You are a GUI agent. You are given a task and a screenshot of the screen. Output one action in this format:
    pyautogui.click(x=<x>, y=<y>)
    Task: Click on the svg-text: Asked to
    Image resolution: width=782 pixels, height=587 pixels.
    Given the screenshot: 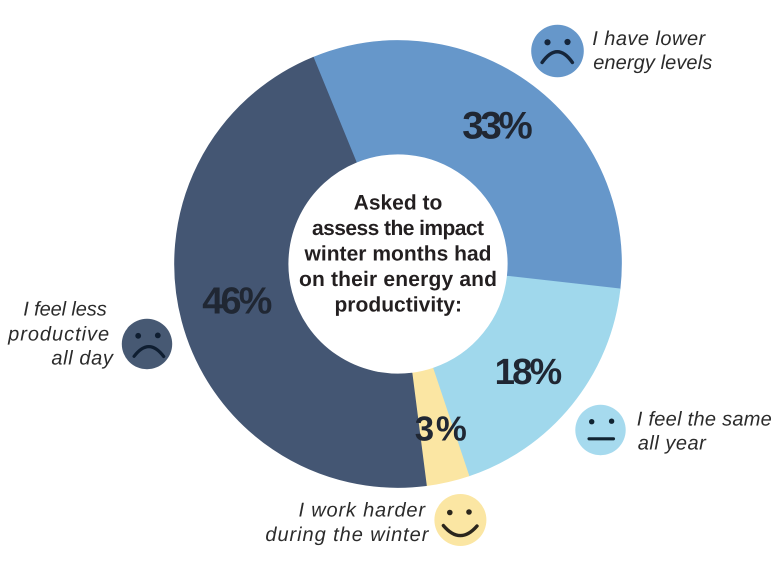 What is the action you would take?
    pyautogui.click(x=398, y=203)
    